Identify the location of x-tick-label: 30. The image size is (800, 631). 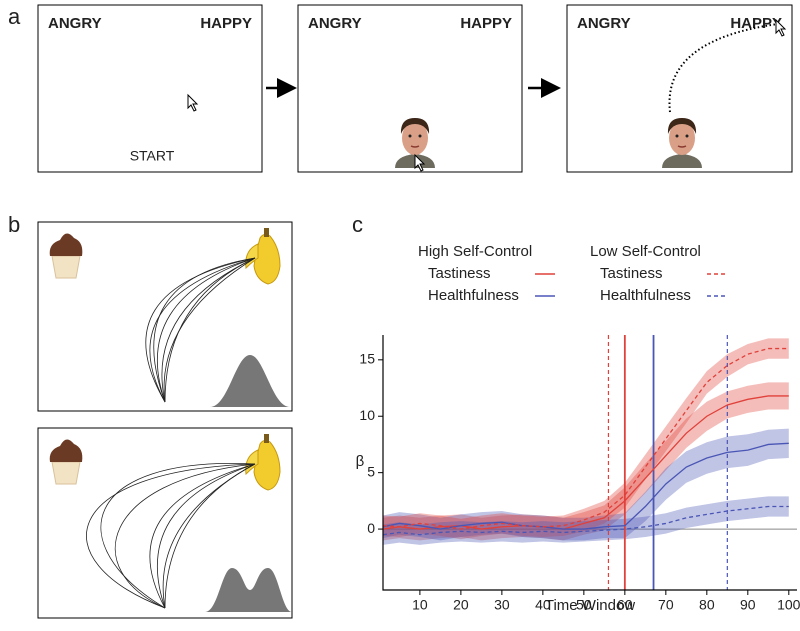
(502, 605).